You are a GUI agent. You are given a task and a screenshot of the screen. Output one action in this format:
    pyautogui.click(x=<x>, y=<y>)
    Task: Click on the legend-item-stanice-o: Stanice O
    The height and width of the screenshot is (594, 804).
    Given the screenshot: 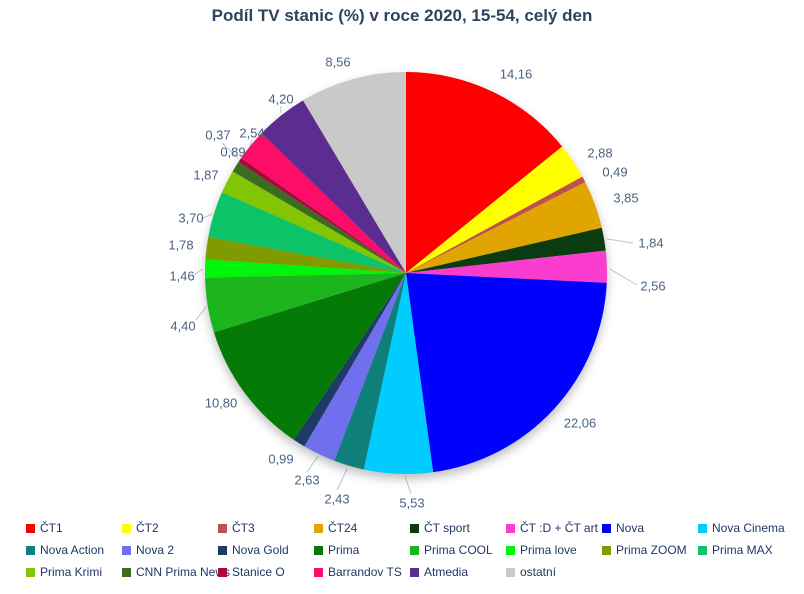 What is the action you would take?
    pyautogui.click(x=266, y=572)
    